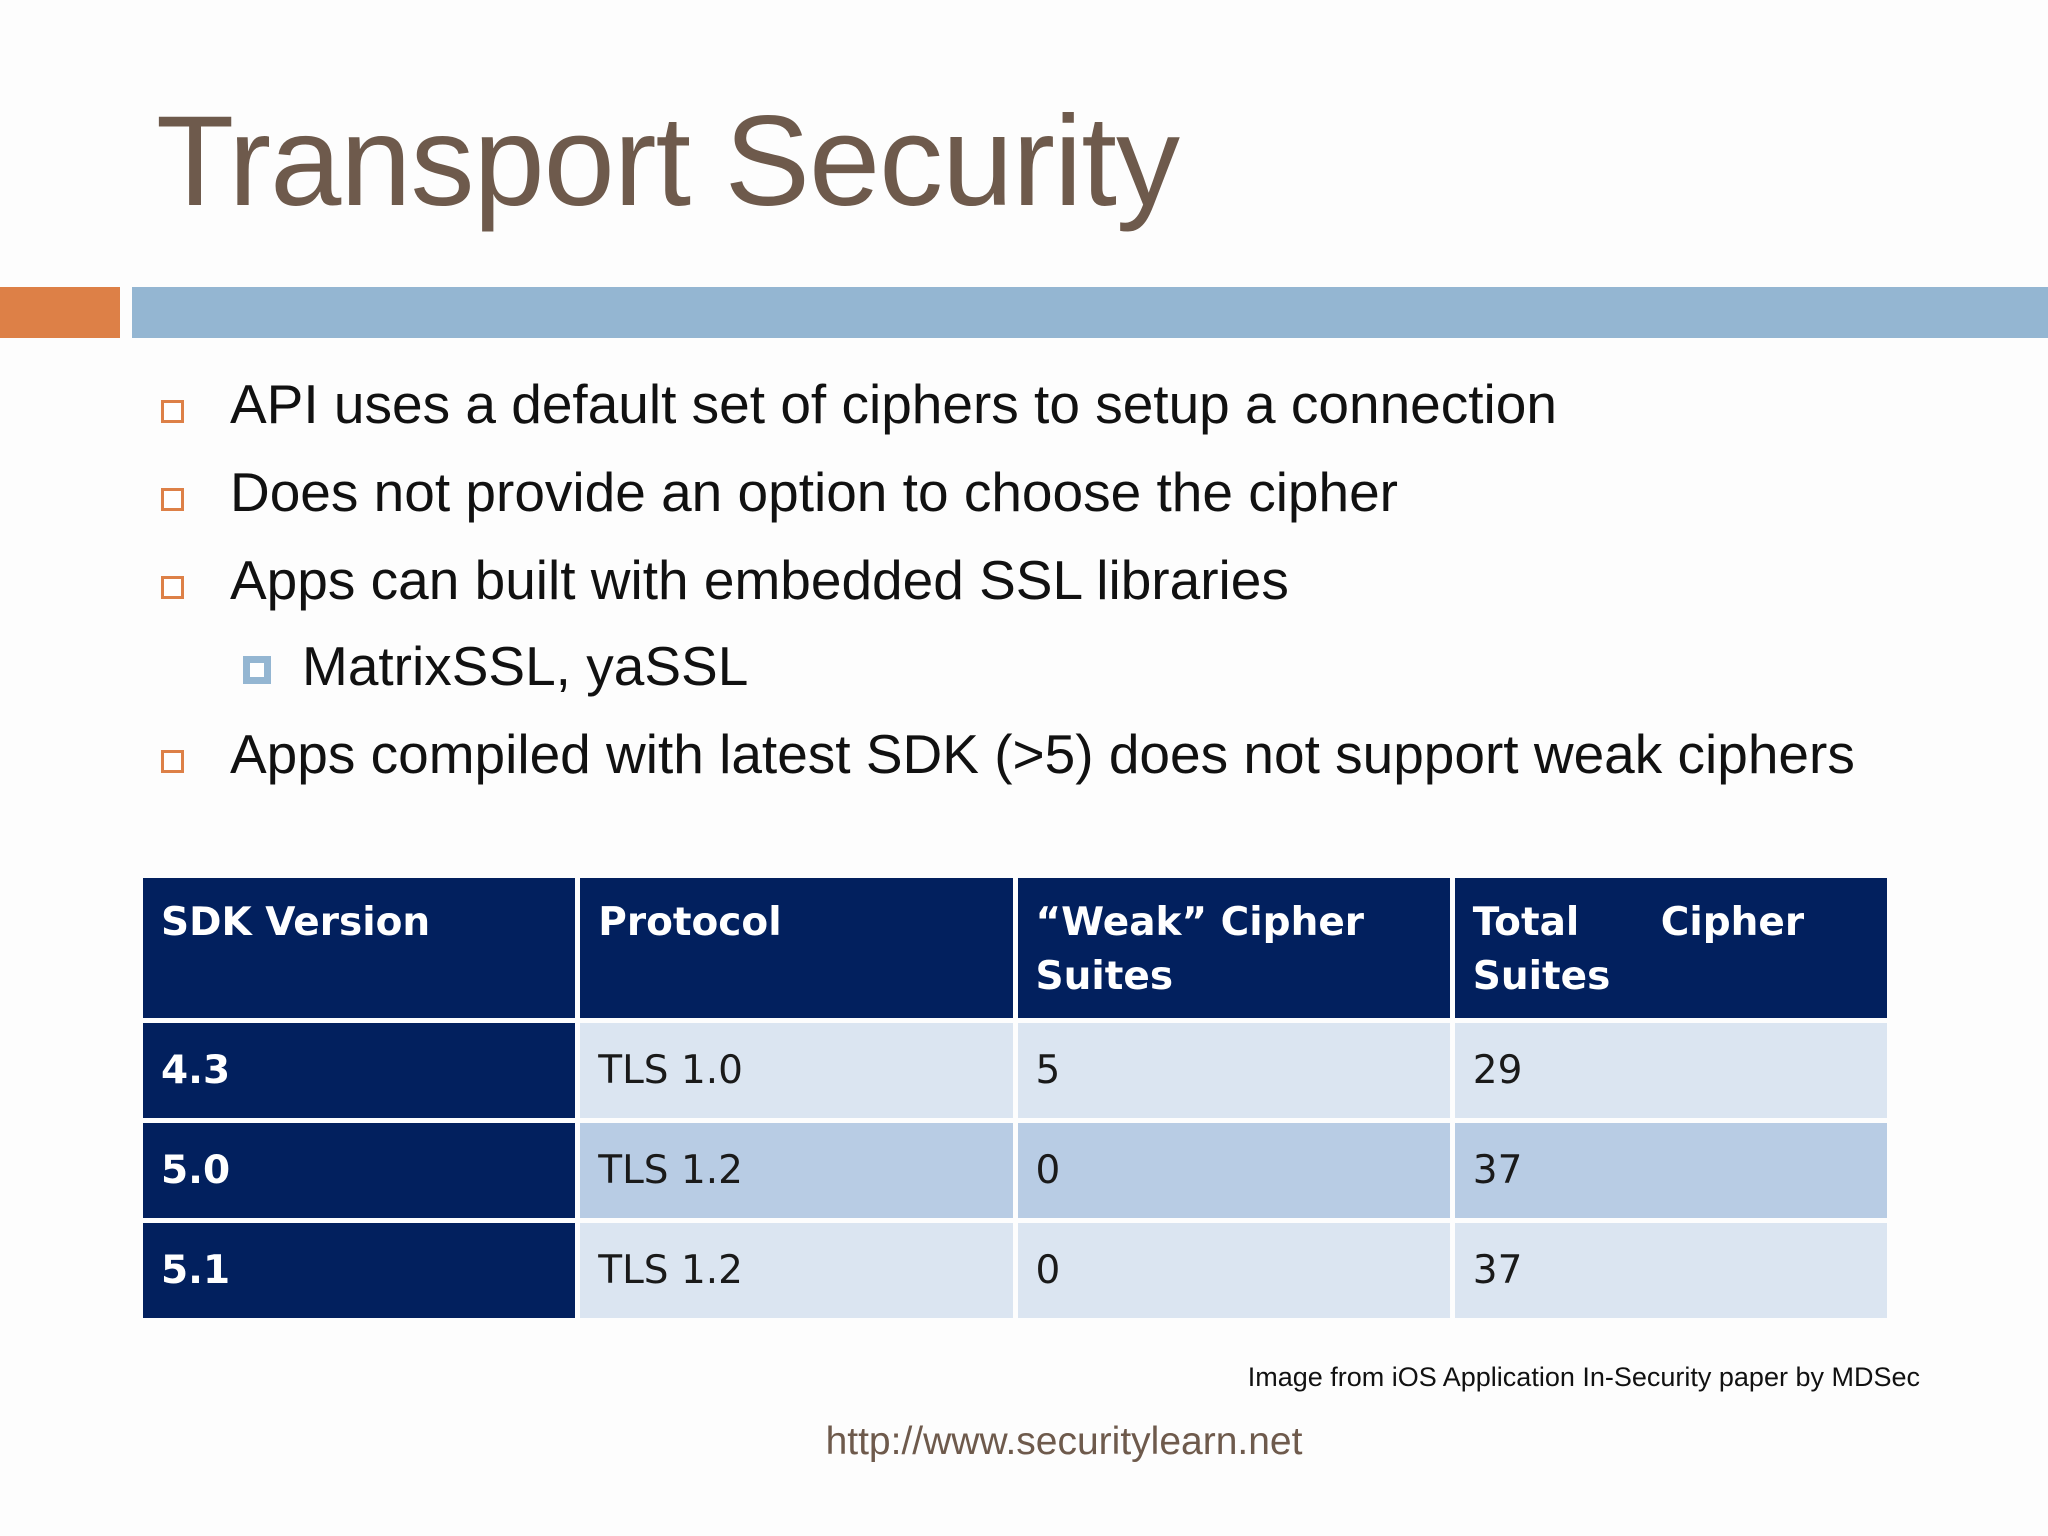  I want to click on cell-sdk-version: 4.3, so click(359, 1070).